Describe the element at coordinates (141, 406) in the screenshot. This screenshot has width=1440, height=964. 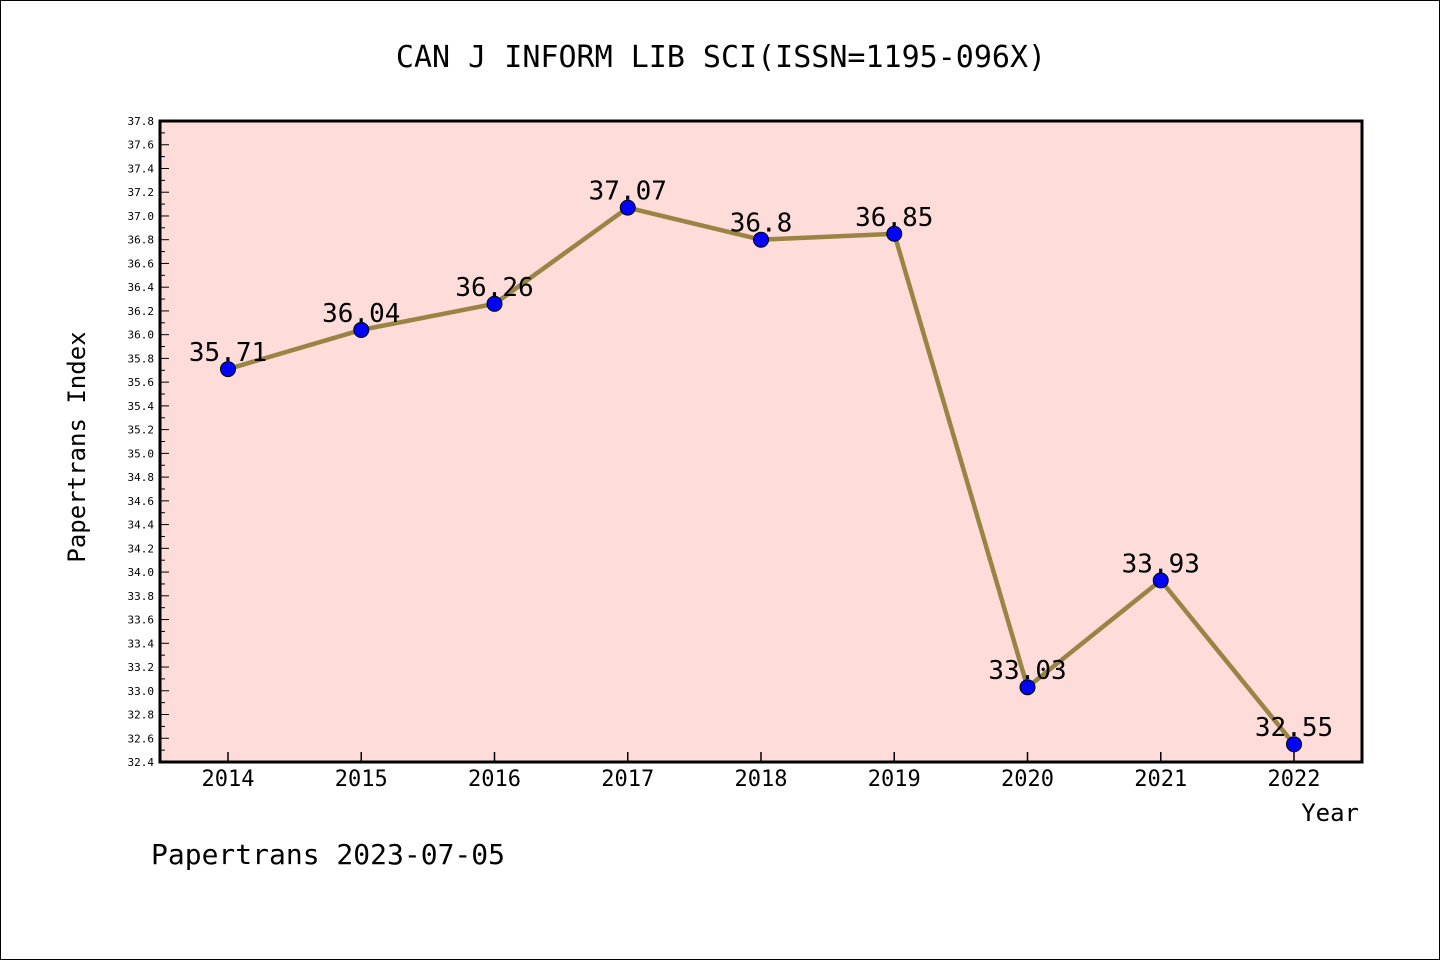
I see `y-tick-label: 35.4` at that location.